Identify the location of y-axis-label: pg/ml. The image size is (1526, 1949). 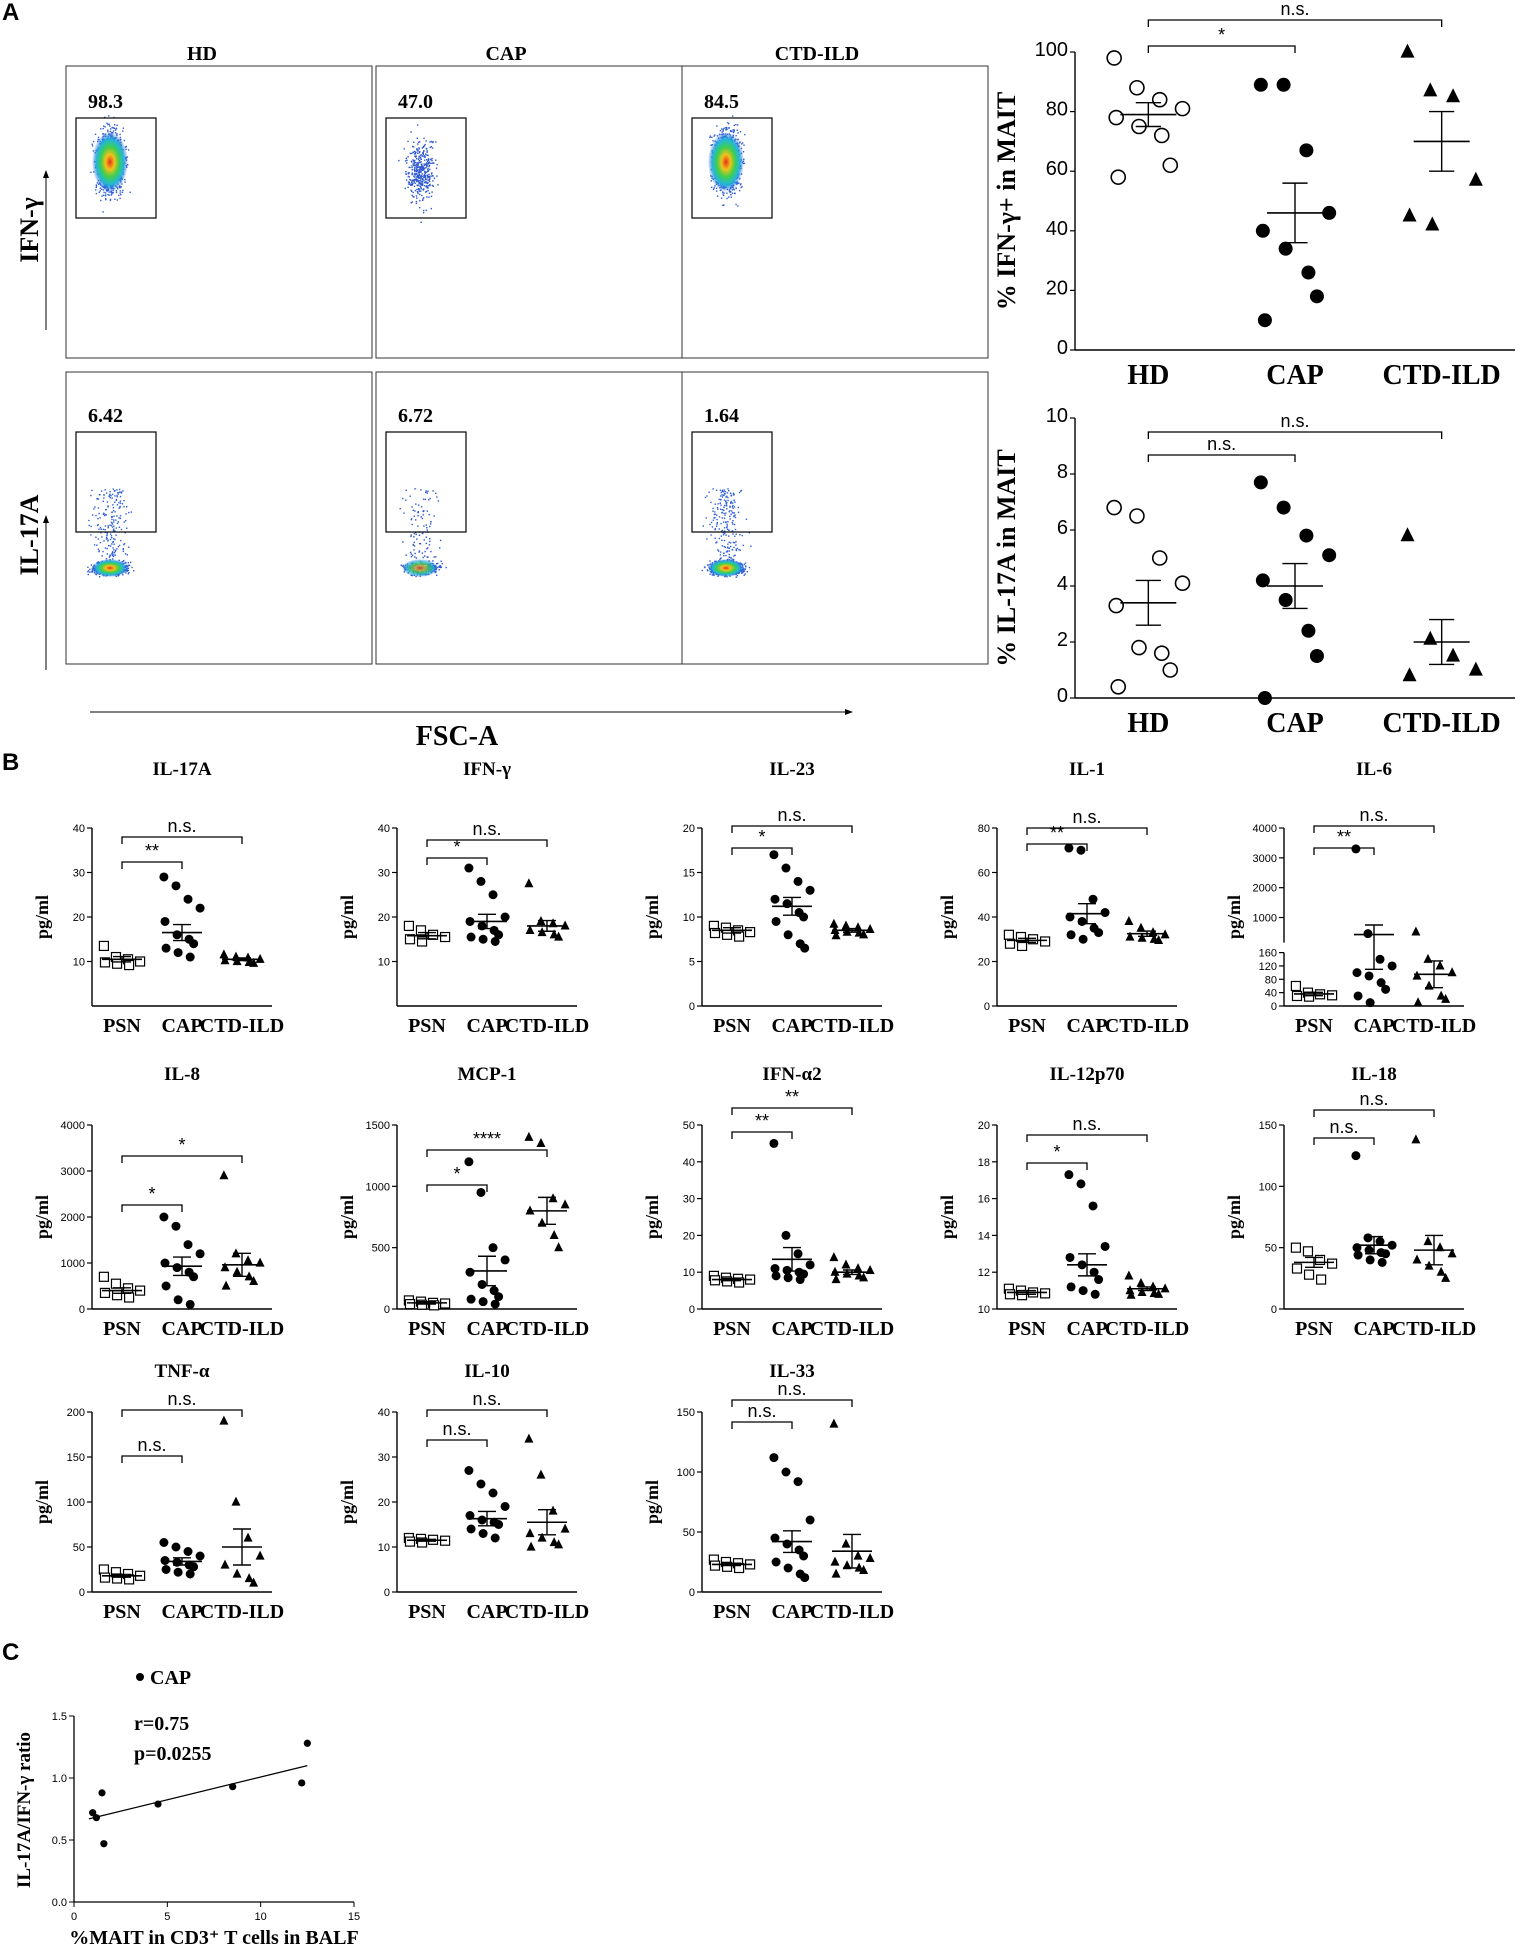
(42, 917).